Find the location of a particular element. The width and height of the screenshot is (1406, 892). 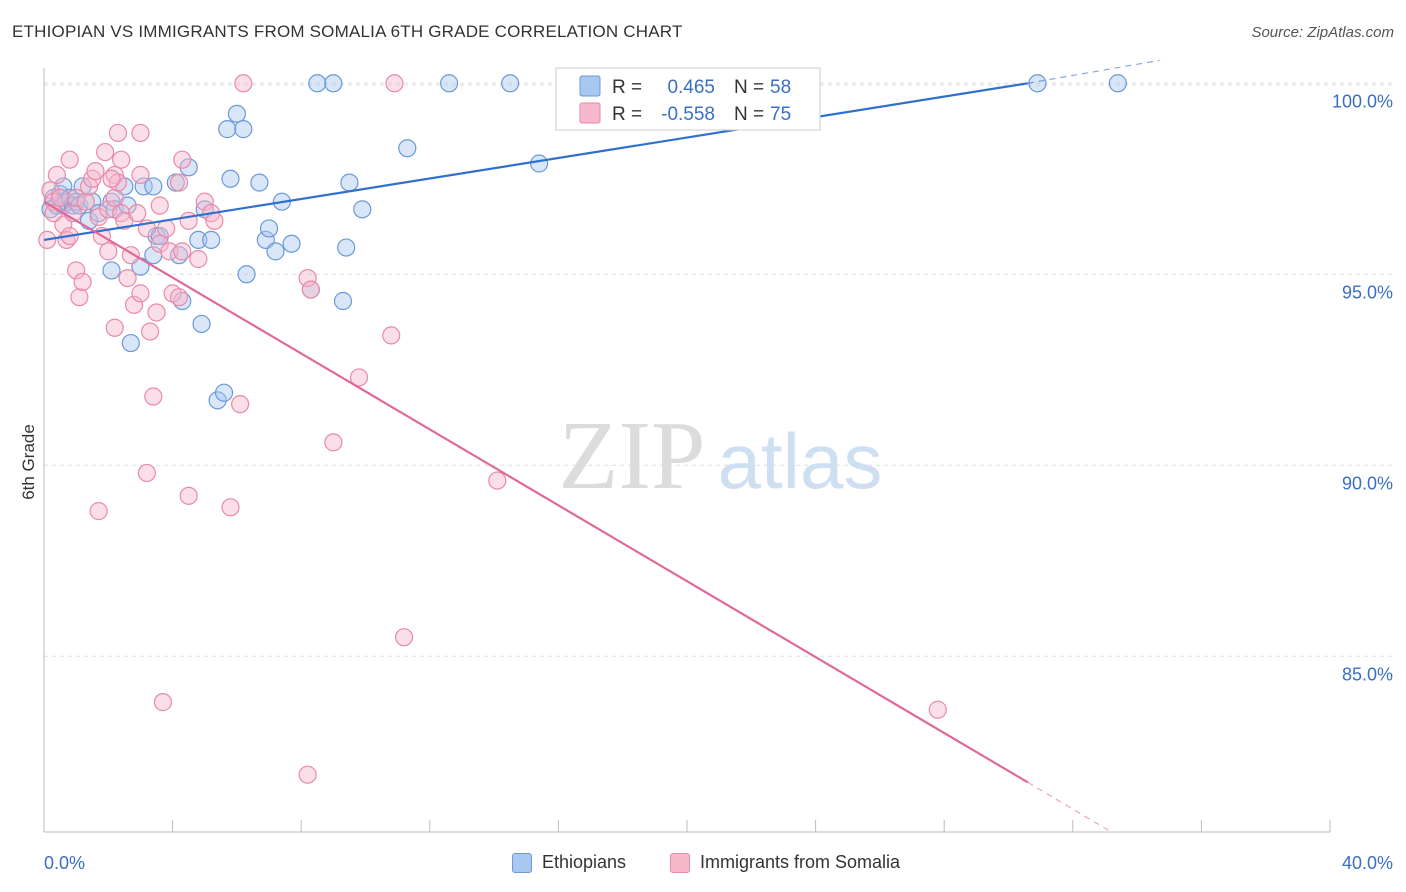

watermark-atlas: atlas is located at coordinates (800, 461).